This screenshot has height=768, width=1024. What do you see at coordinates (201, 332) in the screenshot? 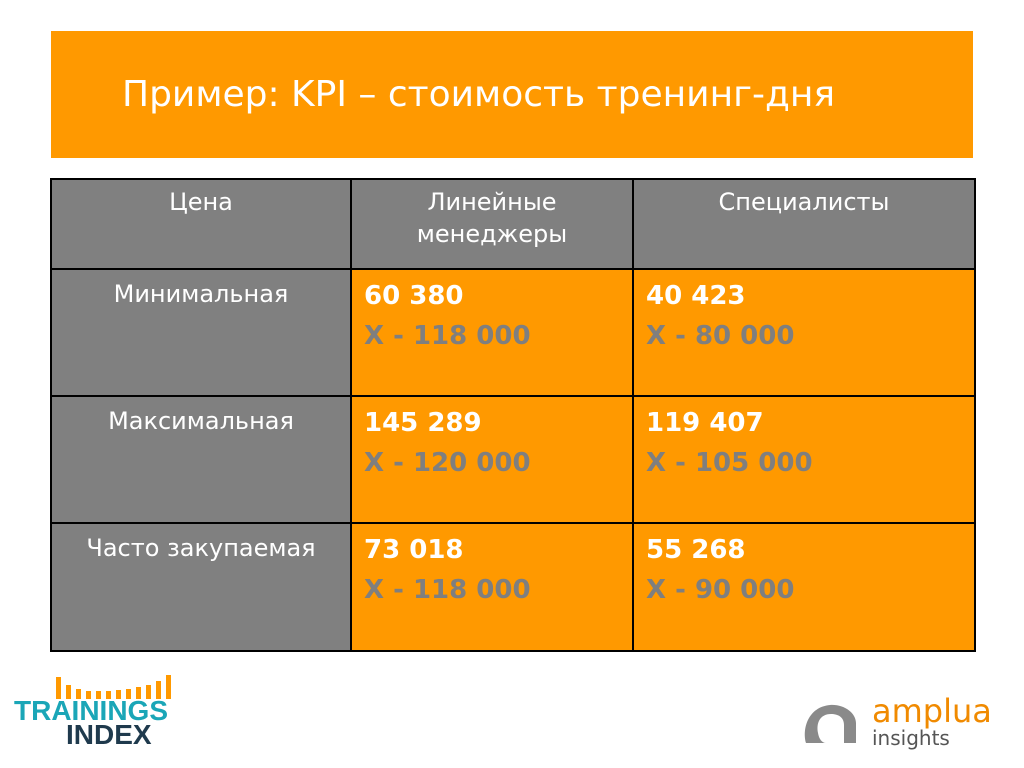
I see `row-label-minimal: Минимальная` at bounding box center [201, 332].